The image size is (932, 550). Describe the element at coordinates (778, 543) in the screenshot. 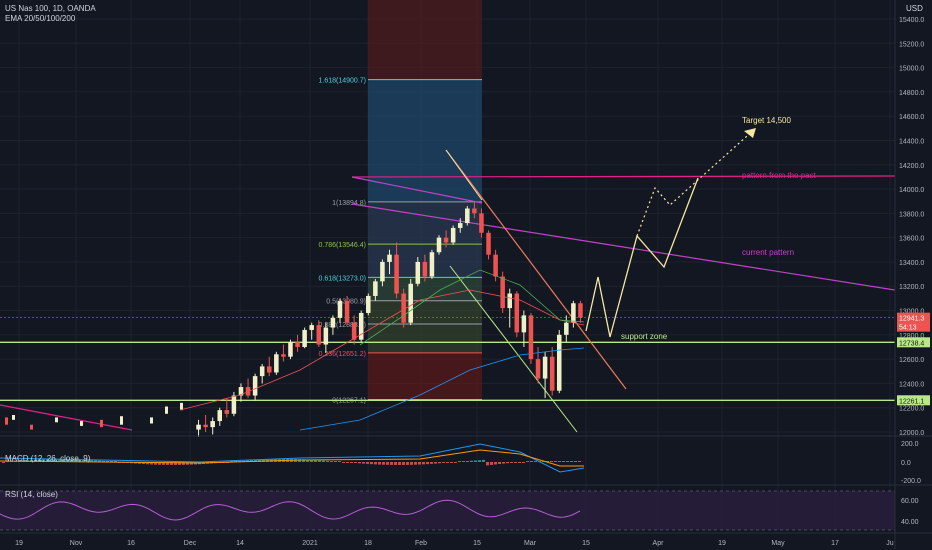

I see `time-tick: May` at that location.